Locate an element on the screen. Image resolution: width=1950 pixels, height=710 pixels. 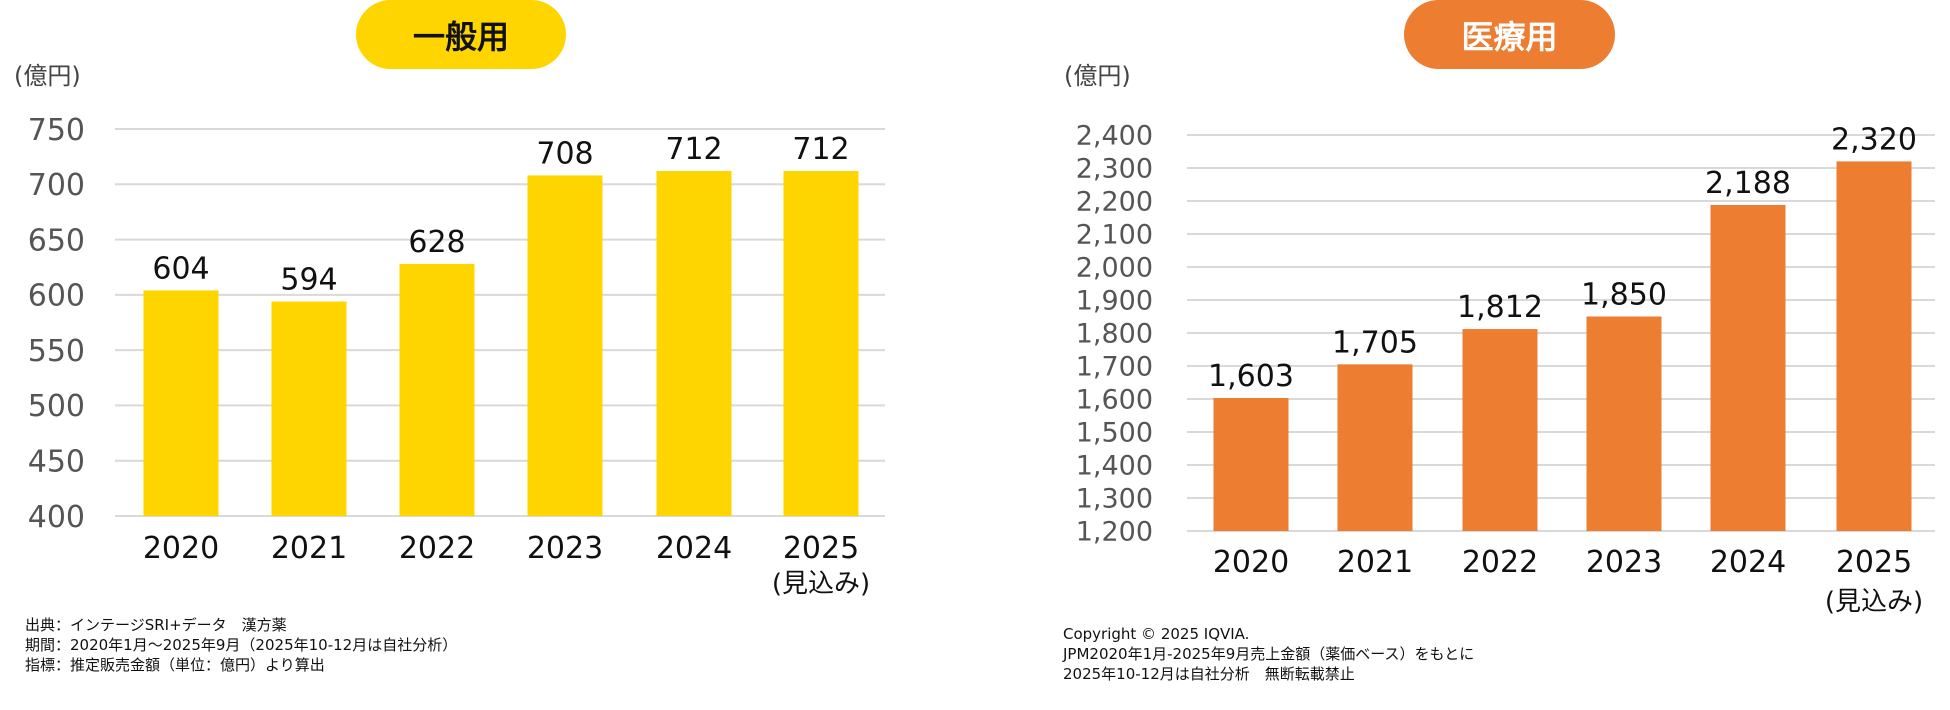
note-line: 指標：推定販売金額（単位：億円）より算出 is located at coordinates (175, 665).